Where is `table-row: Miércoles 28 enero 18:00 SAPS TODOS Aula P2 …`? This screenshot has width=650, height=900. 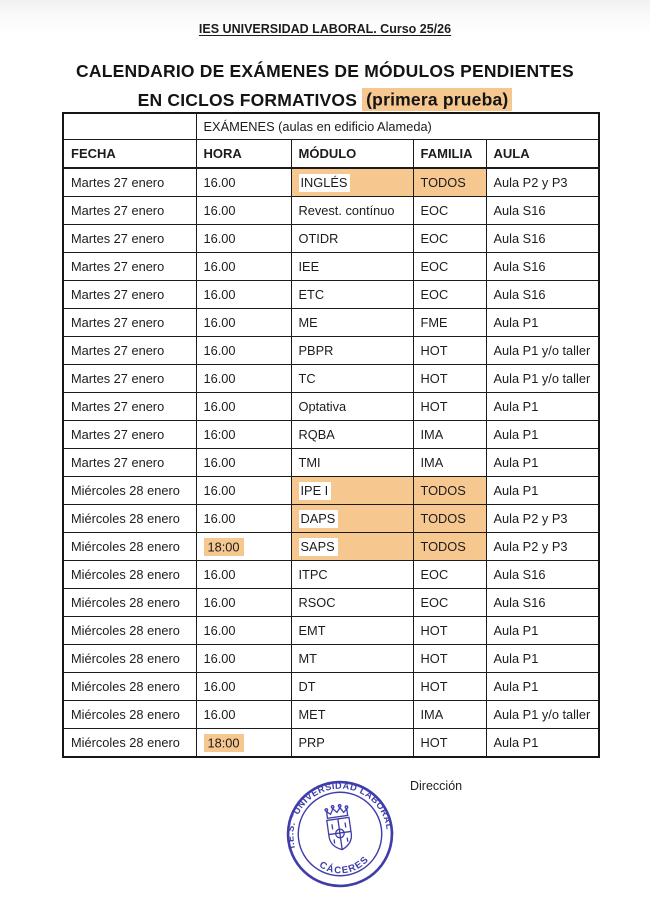 table-row: Miércoles 28 enero 18:00 SAPS TODOS Aula P2 … is located at coordinates (331, 546).